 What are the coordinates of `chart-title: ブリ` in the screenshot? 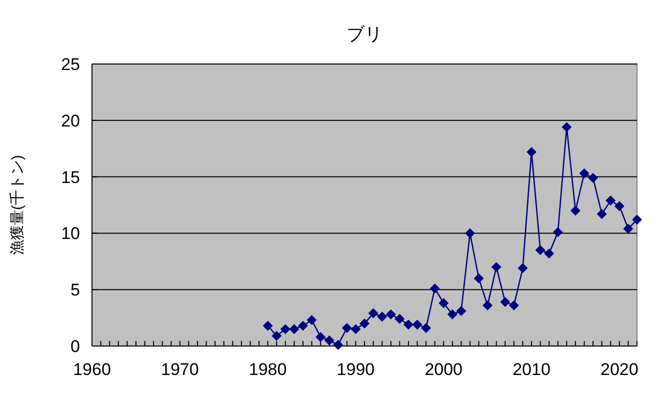 It's located at (364, 34).